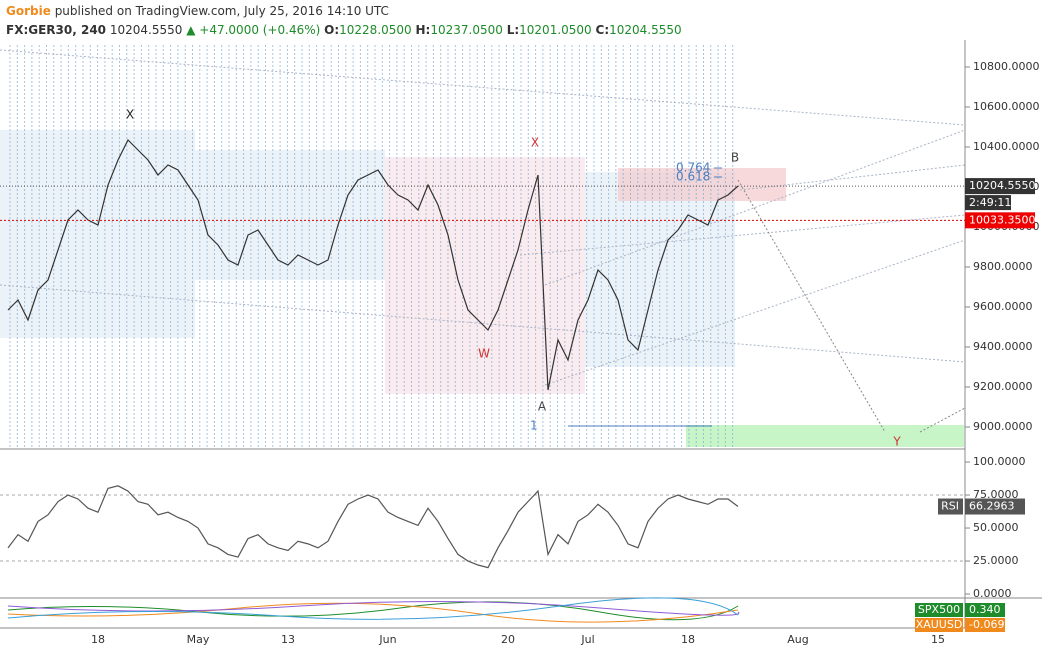 Image resolution: width=1042 pixels, height=654 pixels. I want to click on wave-label: B, so click(735, 158).